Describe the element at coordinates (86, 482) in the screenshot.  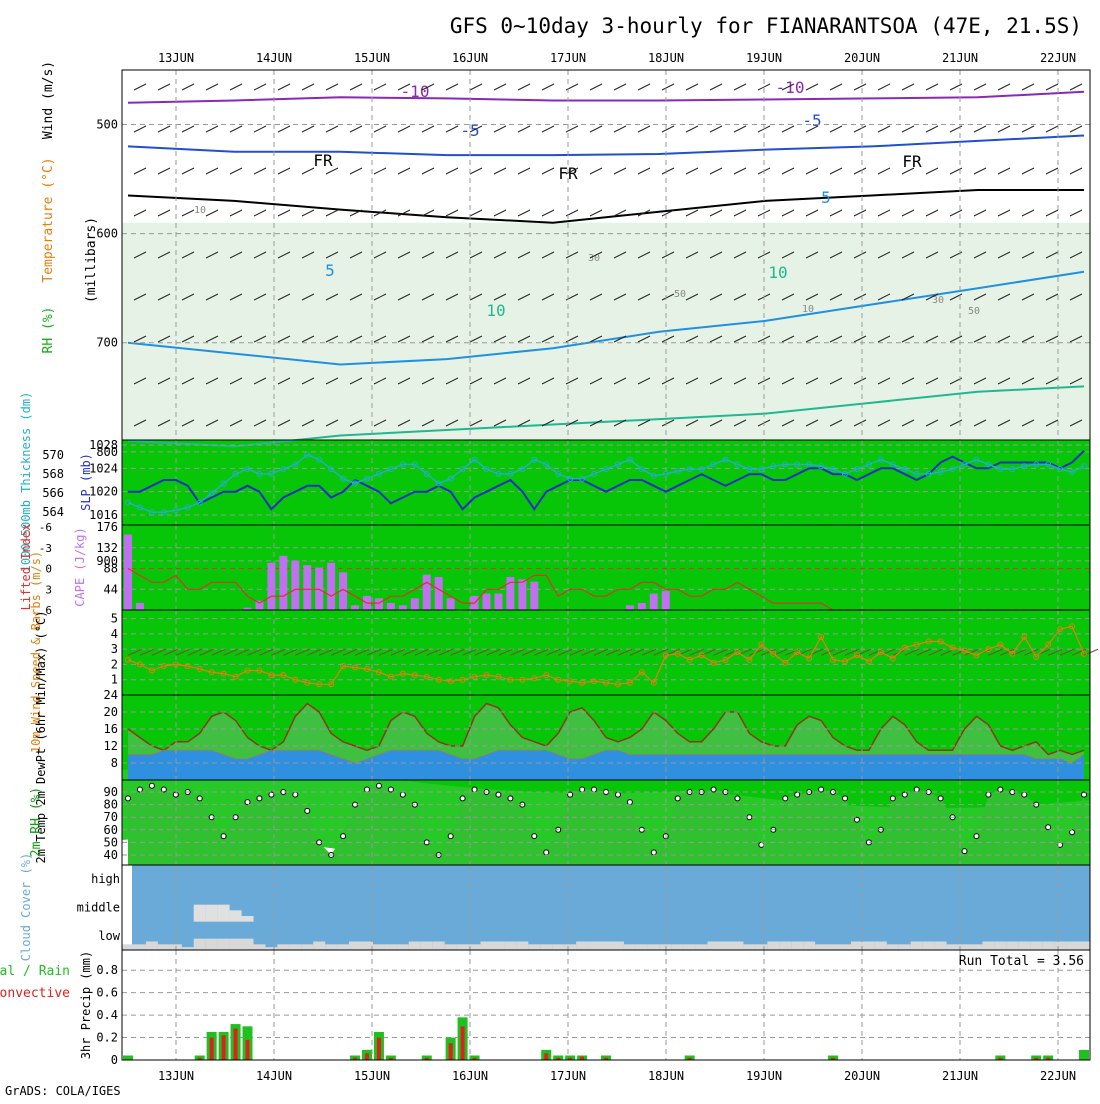
I see `slp-axis-label: SLP (mb)` at that location.